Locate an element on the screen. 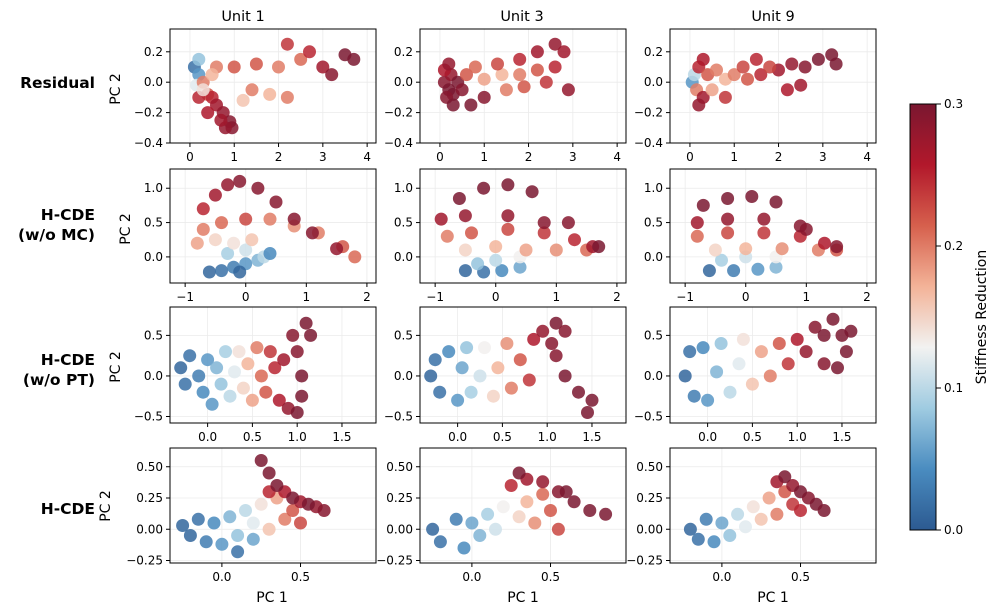  xlabel-unit-1: PC 1 is located at coordinates (272, 598).